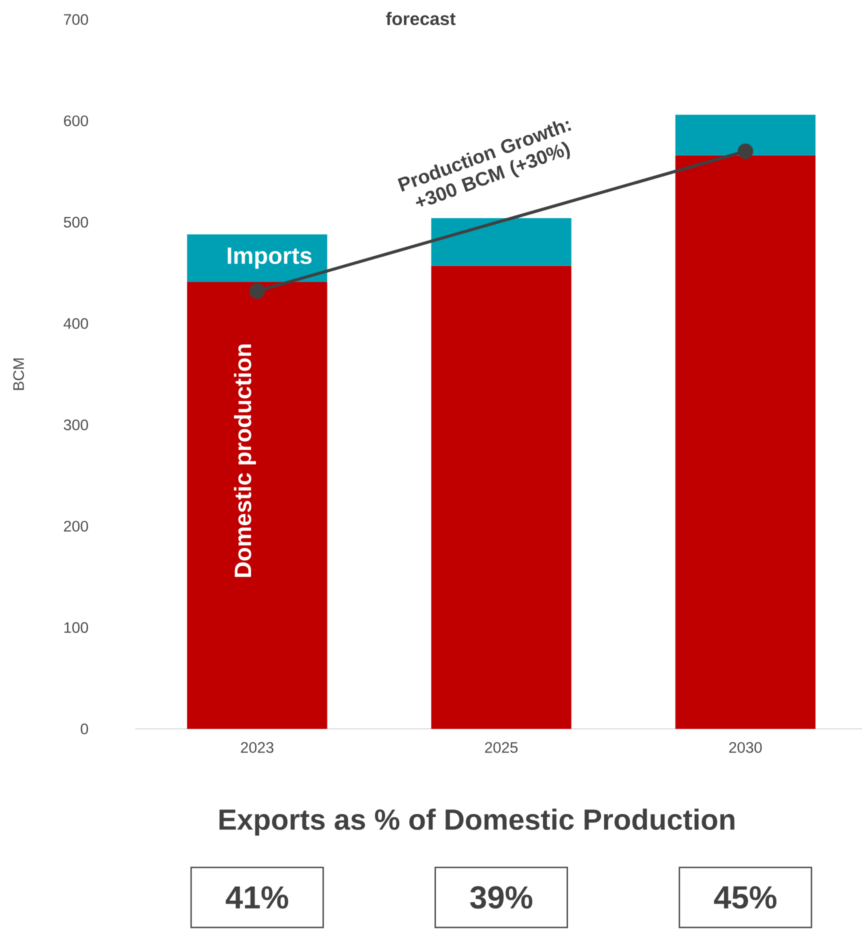 The height and width of the screenshot is (929, 862). Describe the element at coordinates (270, 258) in the screenshot. I see `series-label: Imports` at that location.